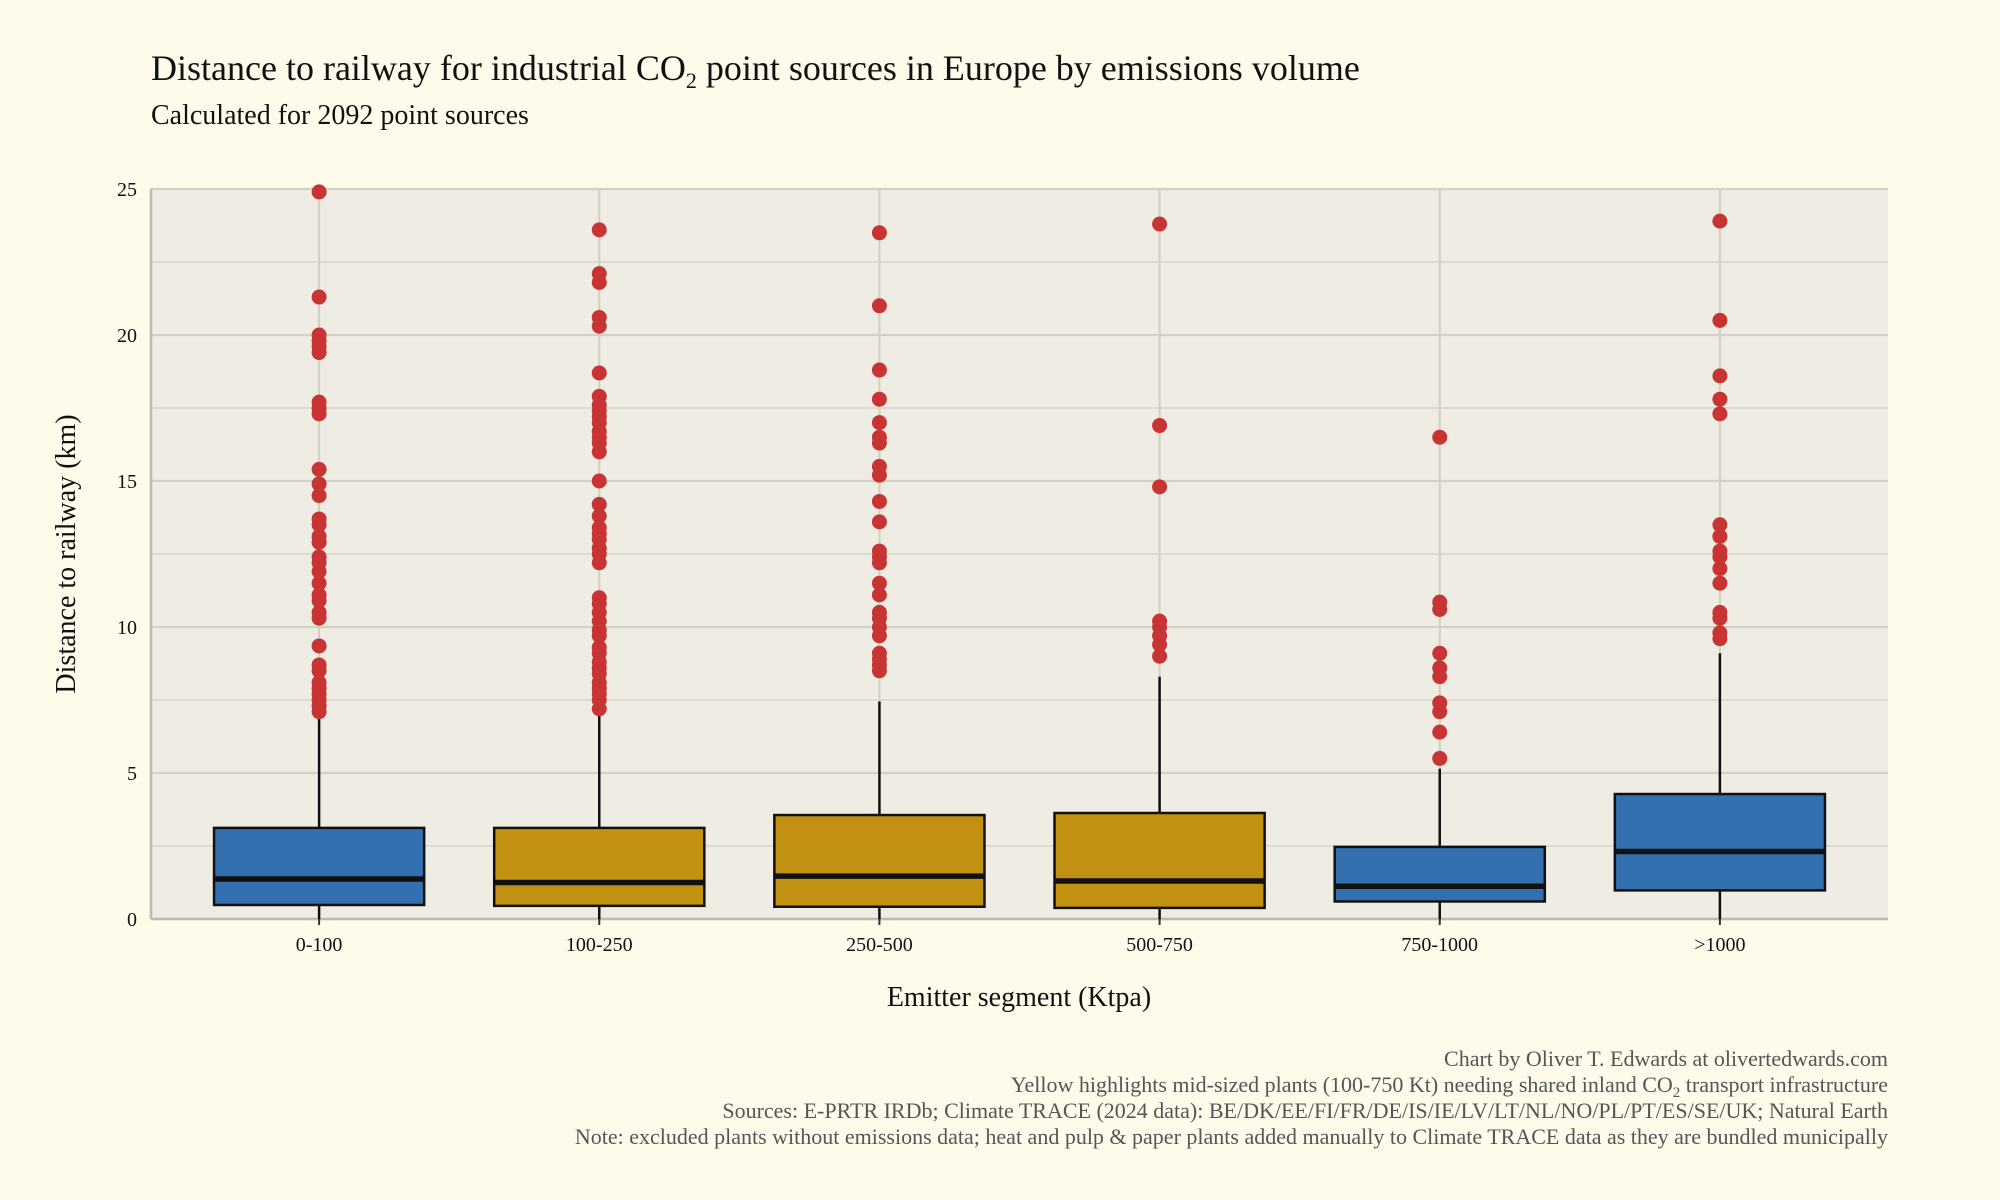 This screenshot has width=2000, height=1200. Describe the element at coordinates (1159, 945) in the screenshot. I see `x-tick-label: 500-750` at that location.